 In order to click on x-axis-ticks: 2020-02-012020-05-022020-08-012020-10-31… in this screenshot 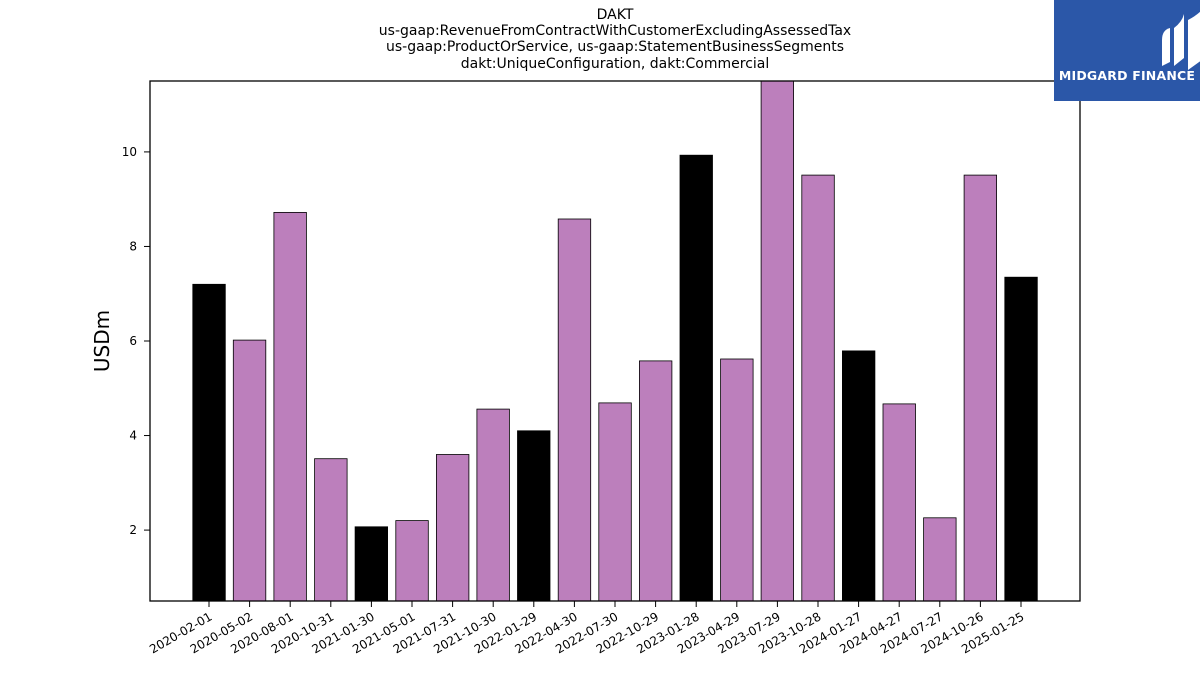, I will do `click(587, 628)`.